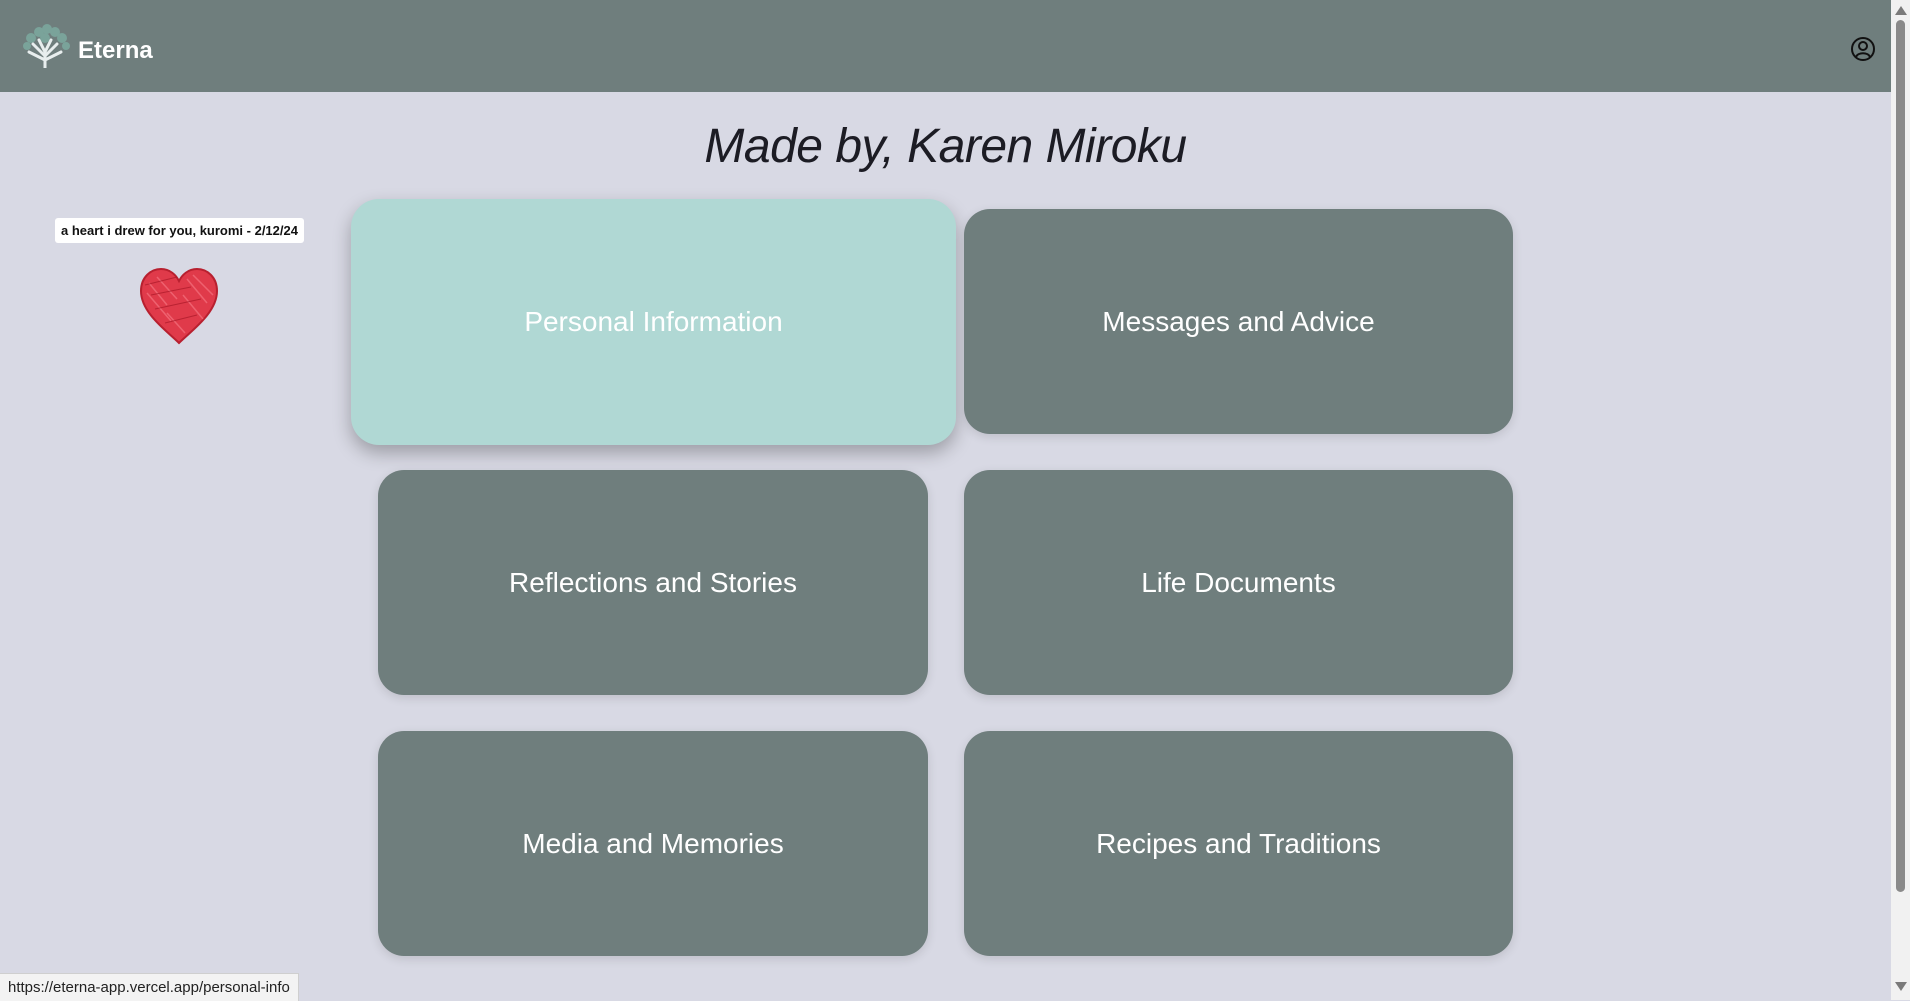  I want to click on card-life-documents: Life Documents, so click(1238, 582).